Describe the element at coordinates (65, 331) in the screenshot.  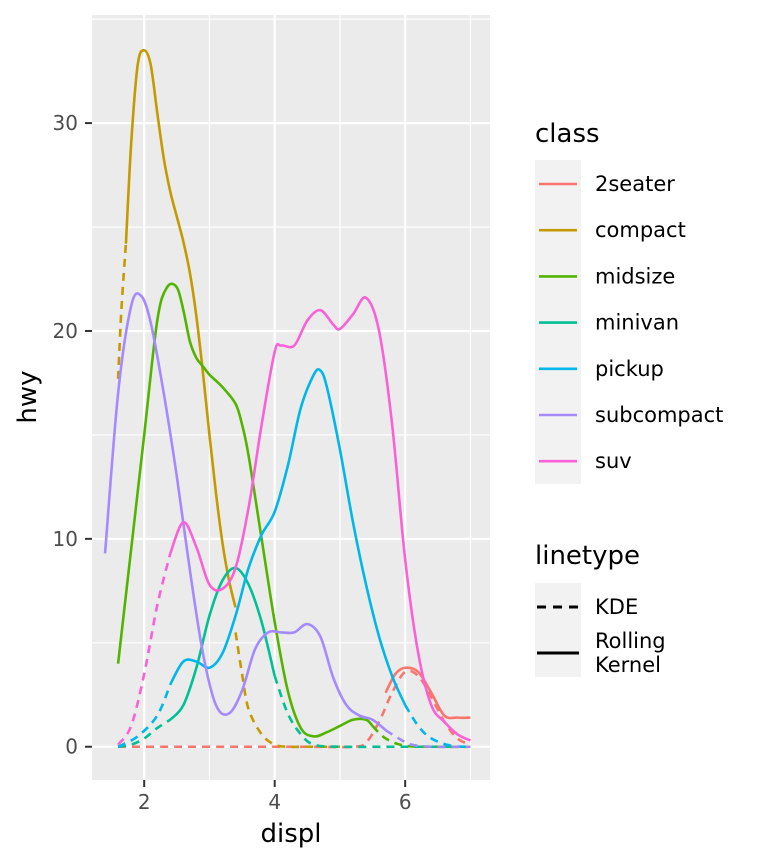
I see `y-tick-label-2: 20` at that location.